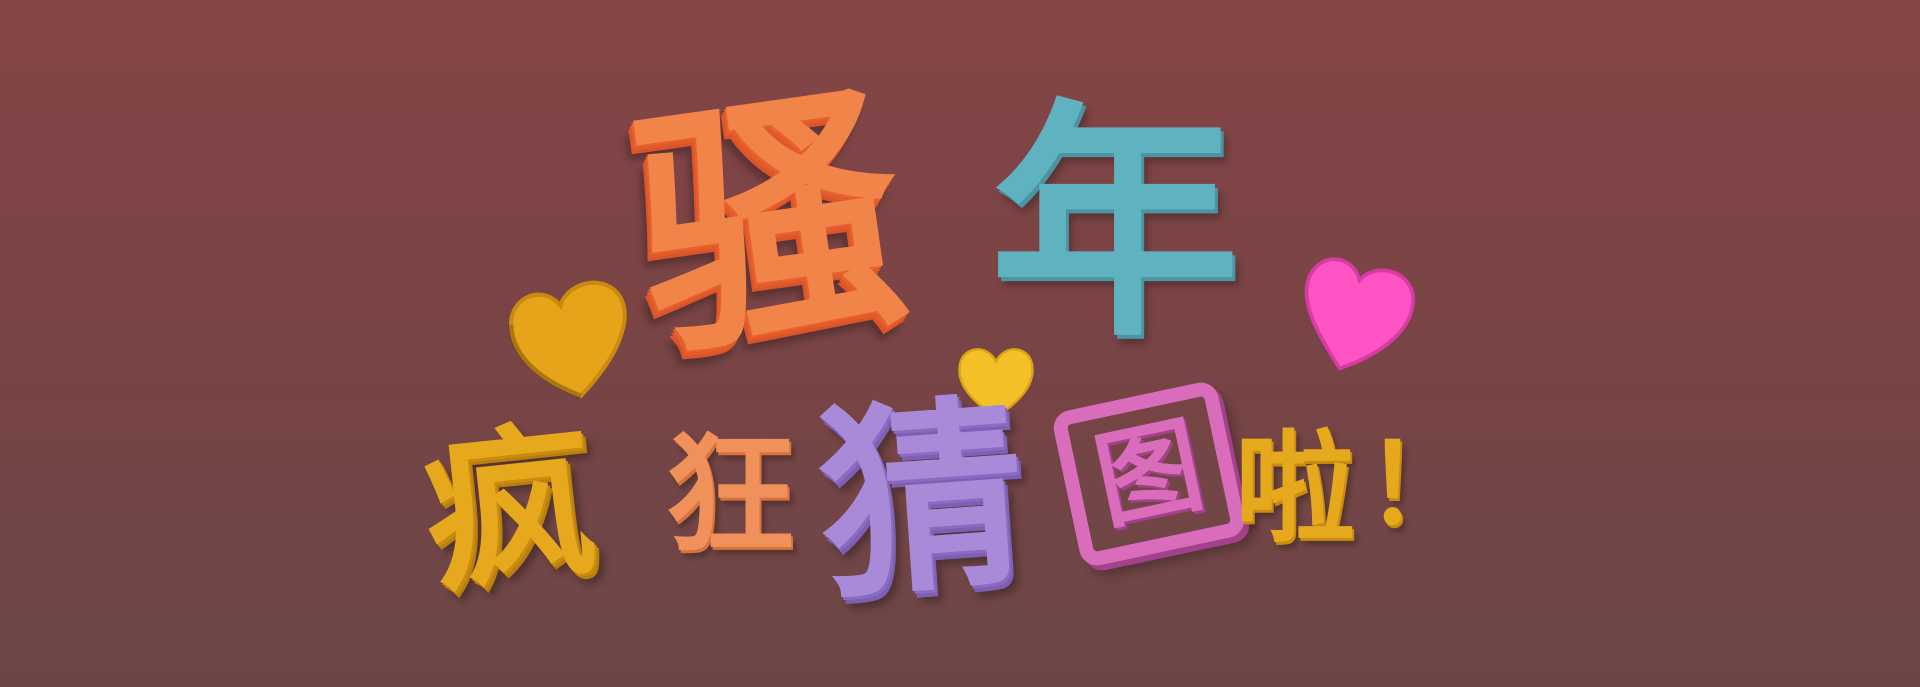 This screenshot has height=687, width=1920. Describe the element at coordinates (510, 510) in the screenshot. I see `subtitle-char-feng: 疯` at that location.